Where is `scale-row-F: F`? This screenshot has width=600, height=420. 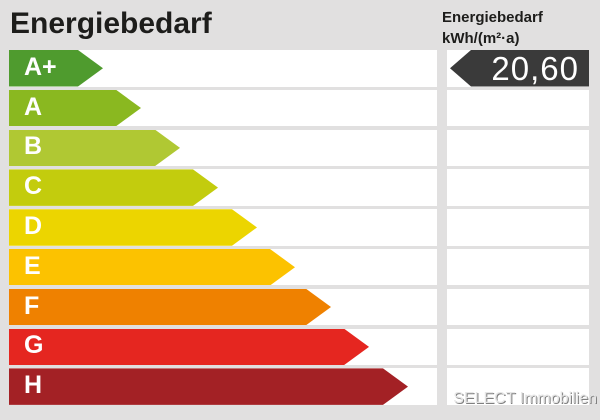
scale-row-F: F is located at coordinates (300, 307).